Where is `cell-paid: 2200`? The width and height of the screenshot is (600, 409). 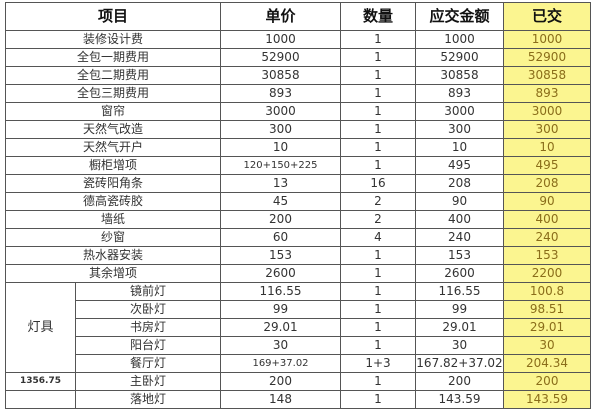 cell-paid: 2200 is located at coordinates (547, 273).